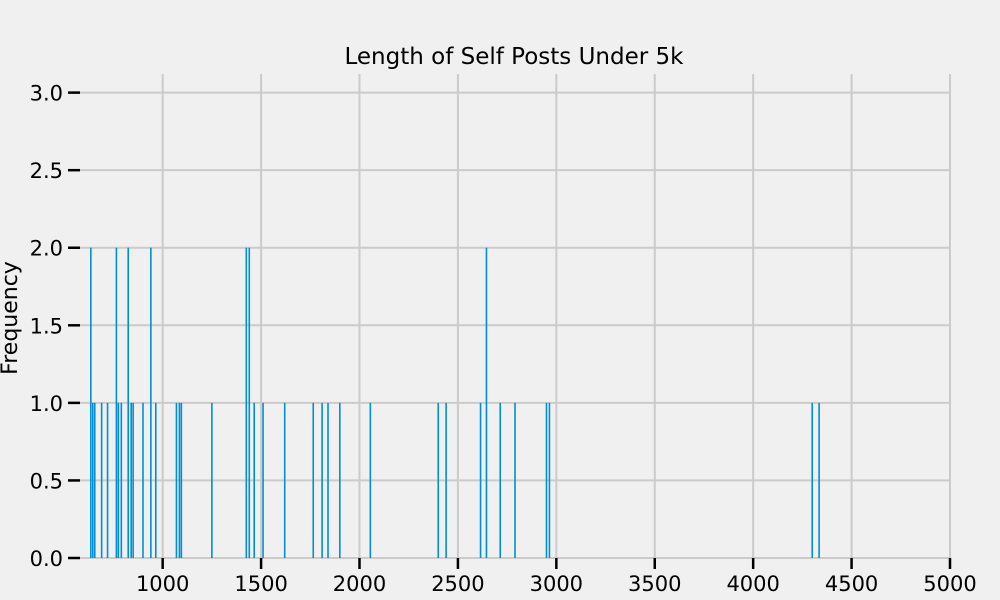 The height and width of the screenshot is (600, 1000). I want to click on y-axis-ticks: 0.0 0.5 1.0 1.5 2.0 2.5 3.0, so click(55, 326).